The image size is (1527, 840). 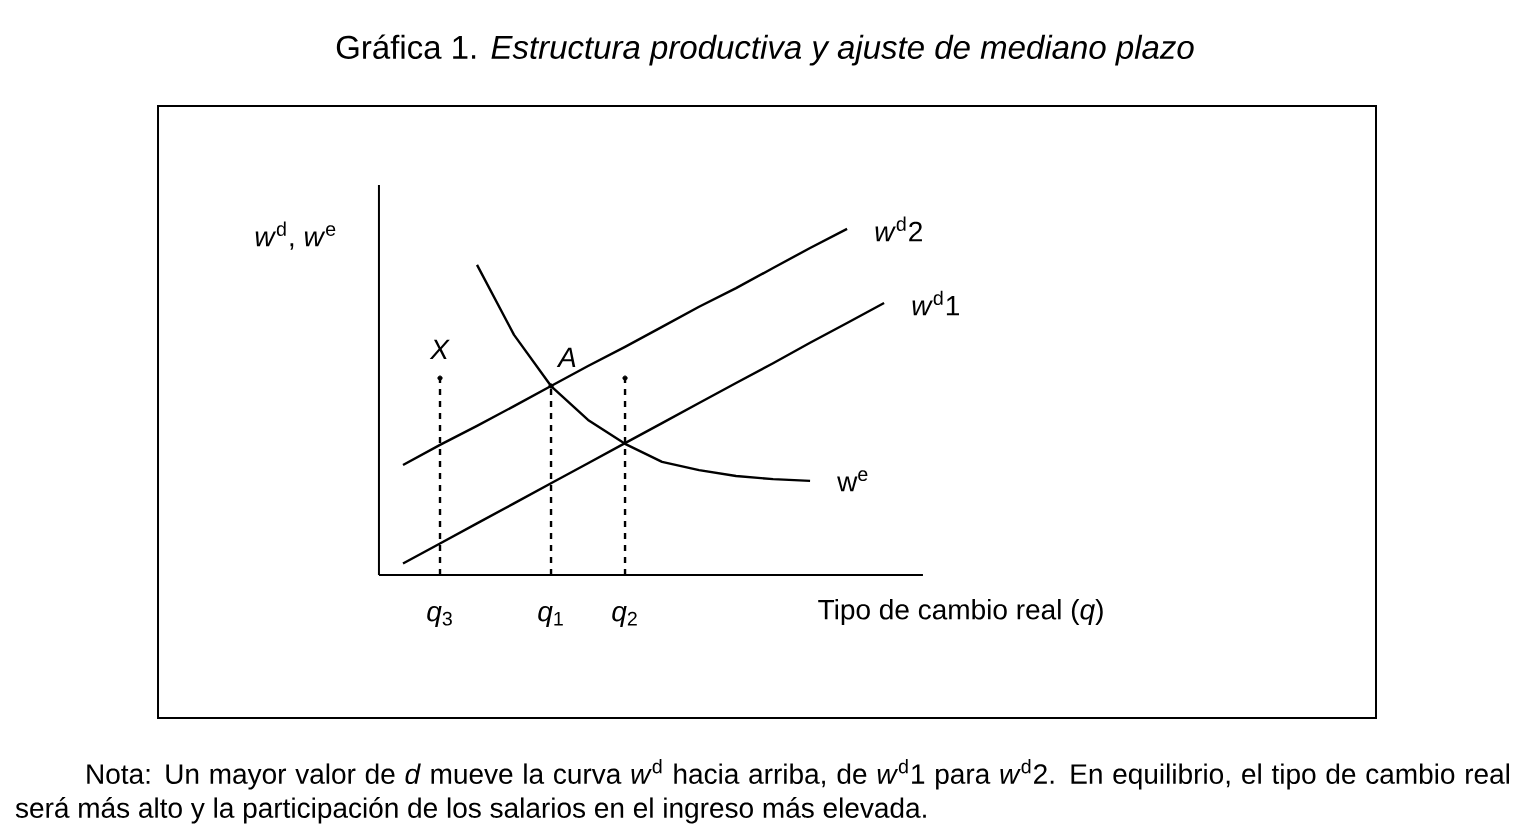 What do you see at coordinates (765, 50) in the screenshot?
I see `chart-title: Gráfica 1. Estructura productiva y ajuste de mediano plazo` at bounding box center [765, 50].